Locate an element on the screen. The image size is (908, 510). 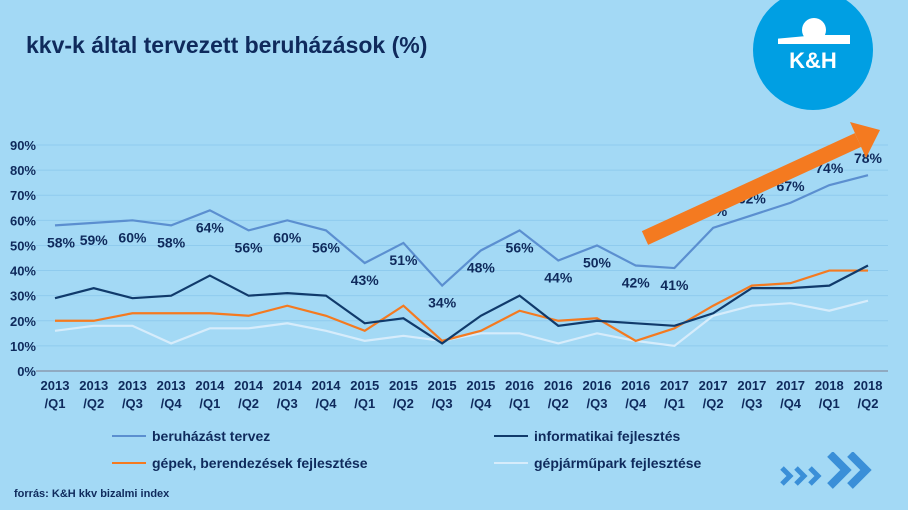
legend-item-beruhazas: beruházást tervez is located at coordinates (191, 436).